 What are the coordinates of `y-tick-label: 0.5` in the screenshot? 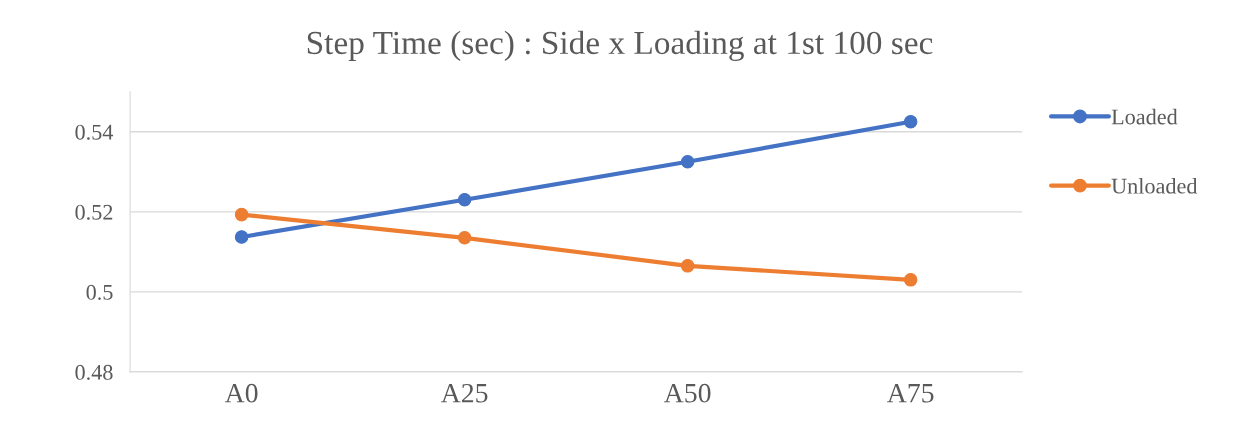 It's located at (99, 292).